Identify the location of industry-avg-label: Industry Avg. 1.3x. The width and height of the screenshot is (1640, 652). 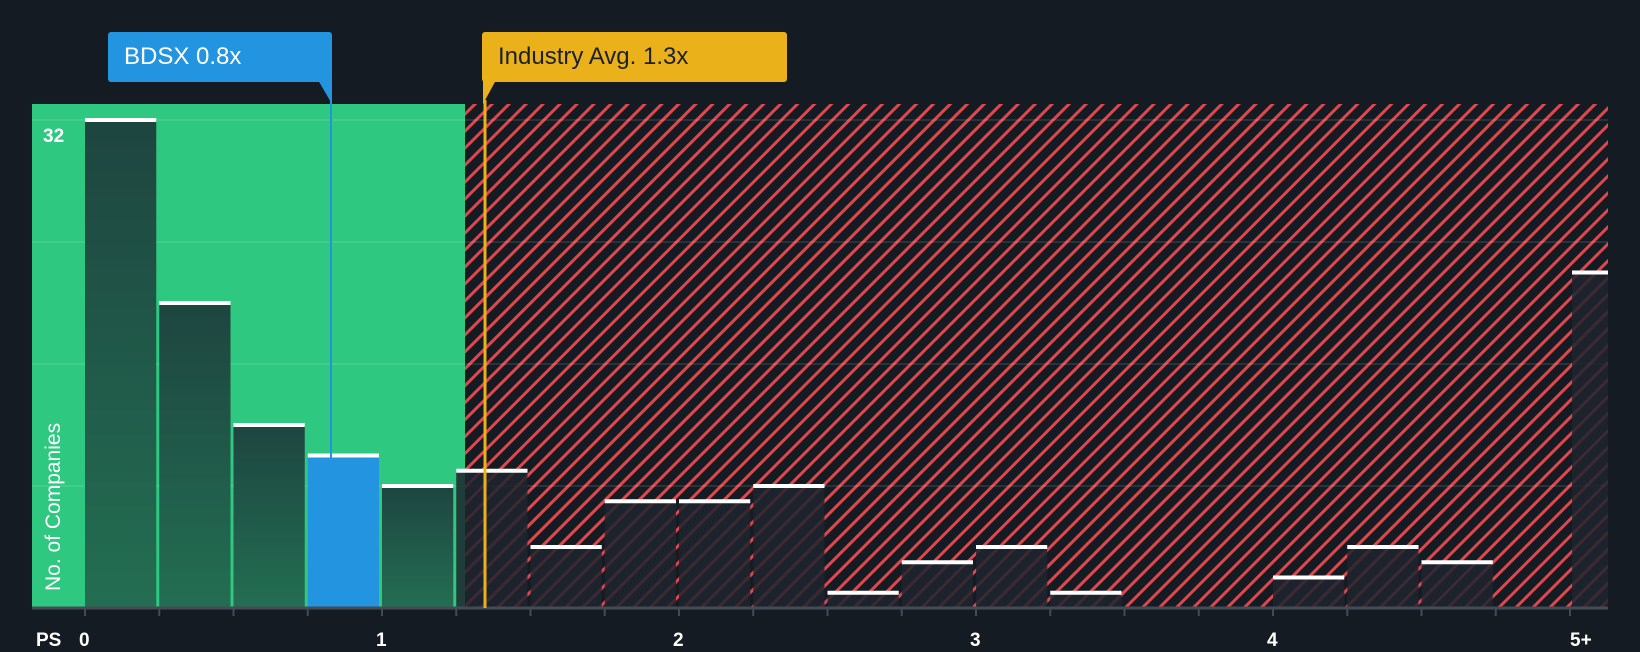
(634, 57).